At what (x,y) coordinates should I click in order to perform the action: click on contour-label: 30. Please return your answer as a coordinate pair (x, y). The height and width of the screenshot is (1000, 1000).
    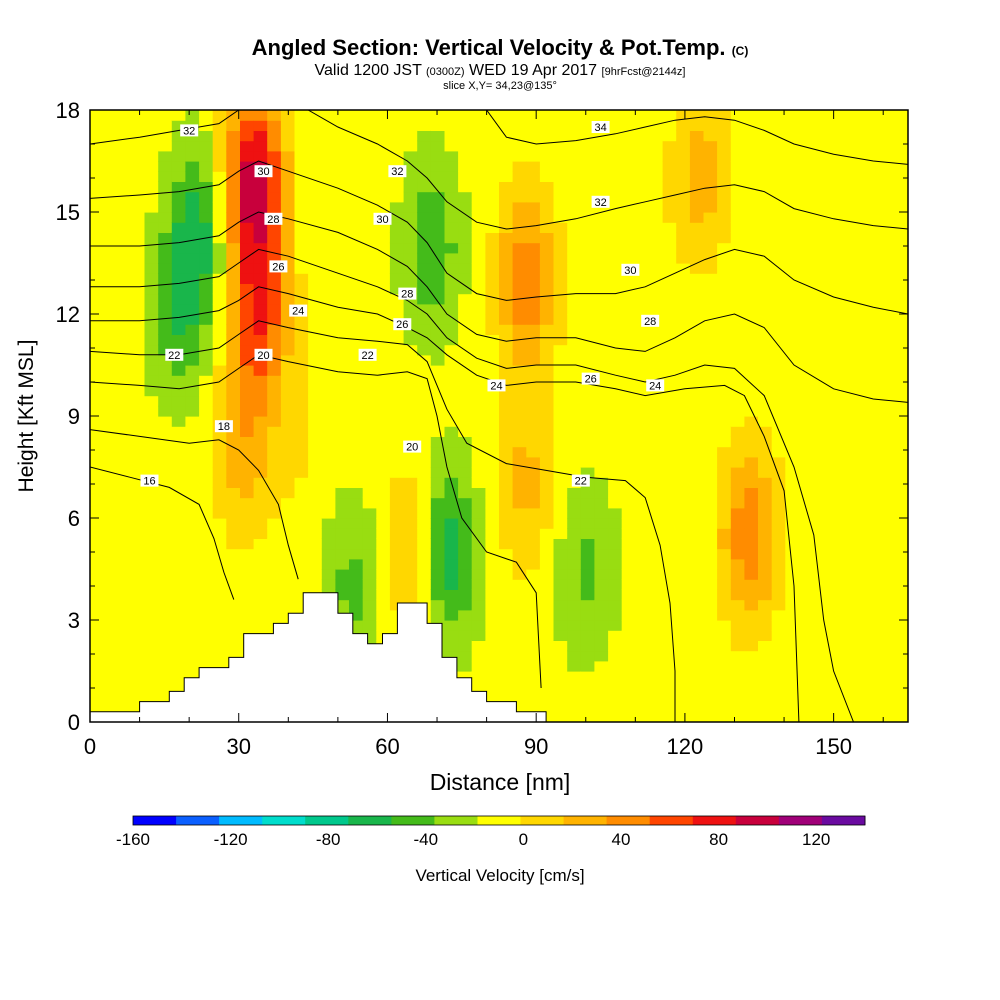
    Looking at the image, I should click on (630, 271).